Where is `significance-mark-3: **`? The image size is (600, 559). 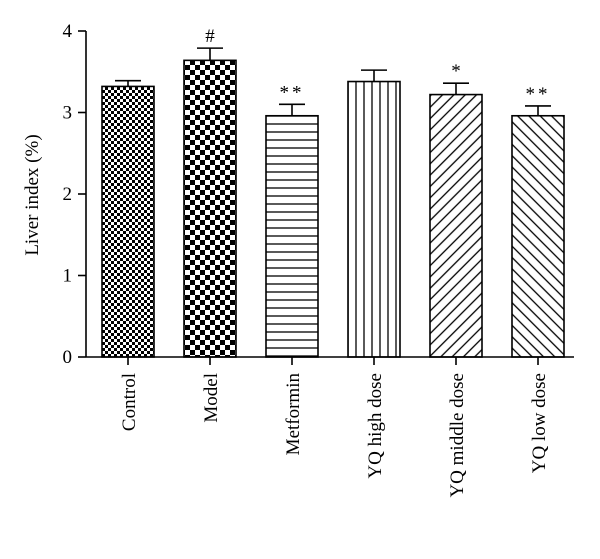 significance-mark-3: ** is located at coordinates (292, 92).